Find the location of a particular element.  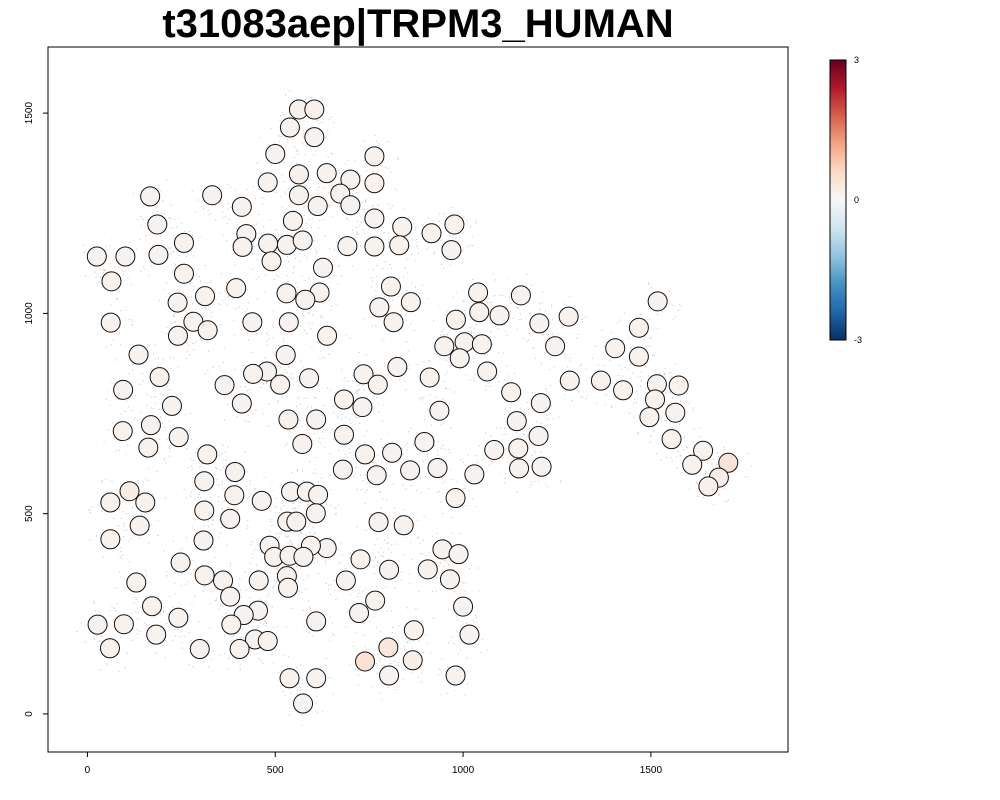

x-tick-label: 1500 is located at coordinates (651, 770).